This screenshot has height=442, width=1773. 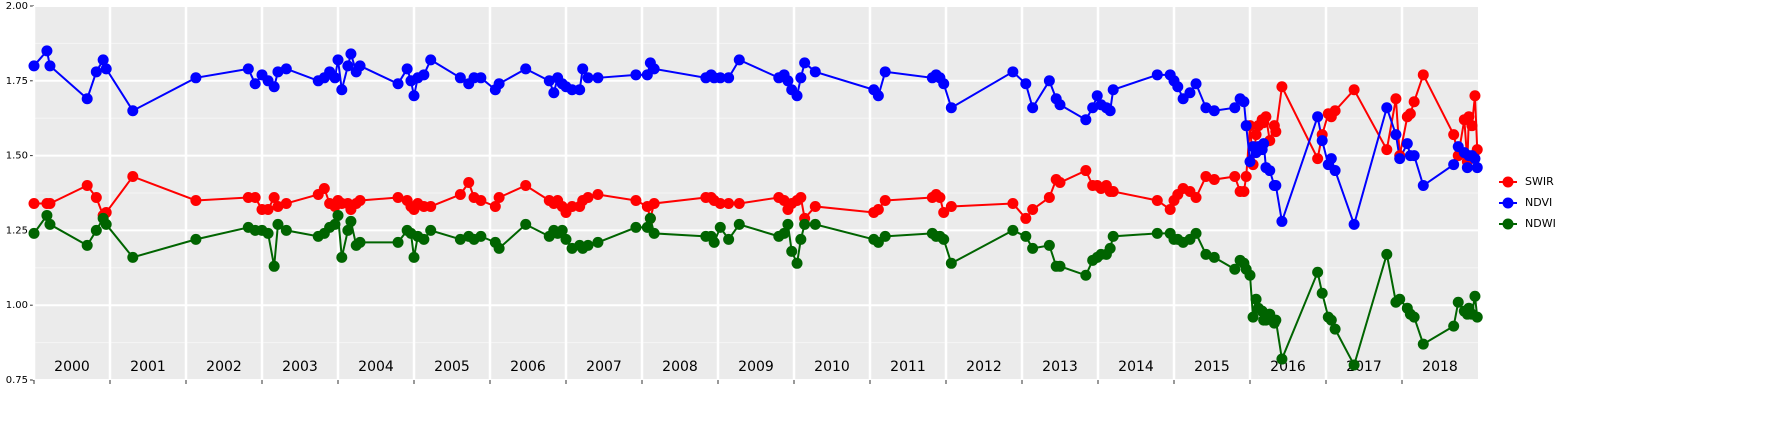 What do you see at coordinates (17, 305) in the screenshot?
I see `y-tick-label: 1.00` at bounding box center [17, 305].